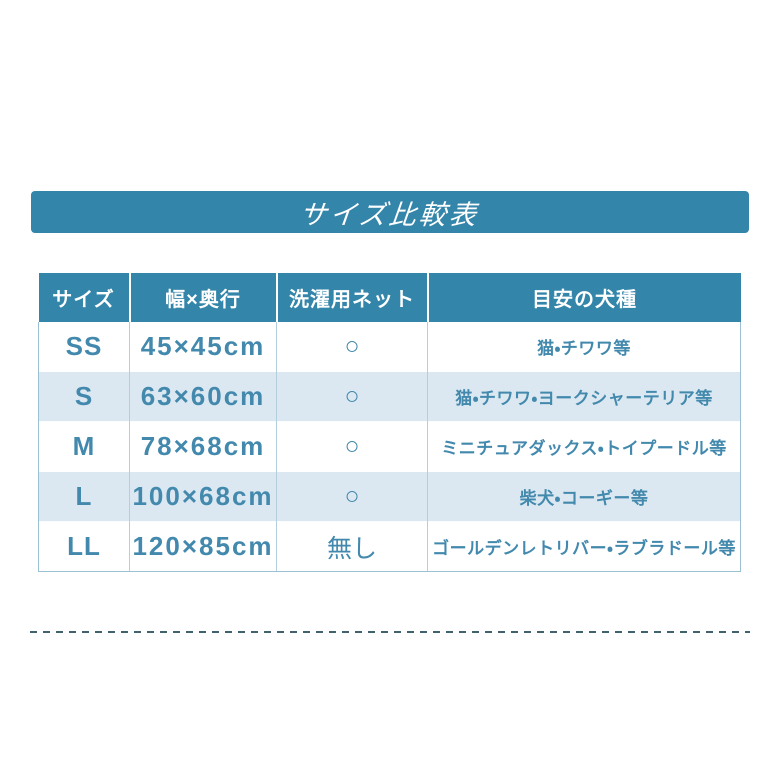  Describe the element at coordinates (84, 396) in the screenshot. I see `size-value: S` at that location.